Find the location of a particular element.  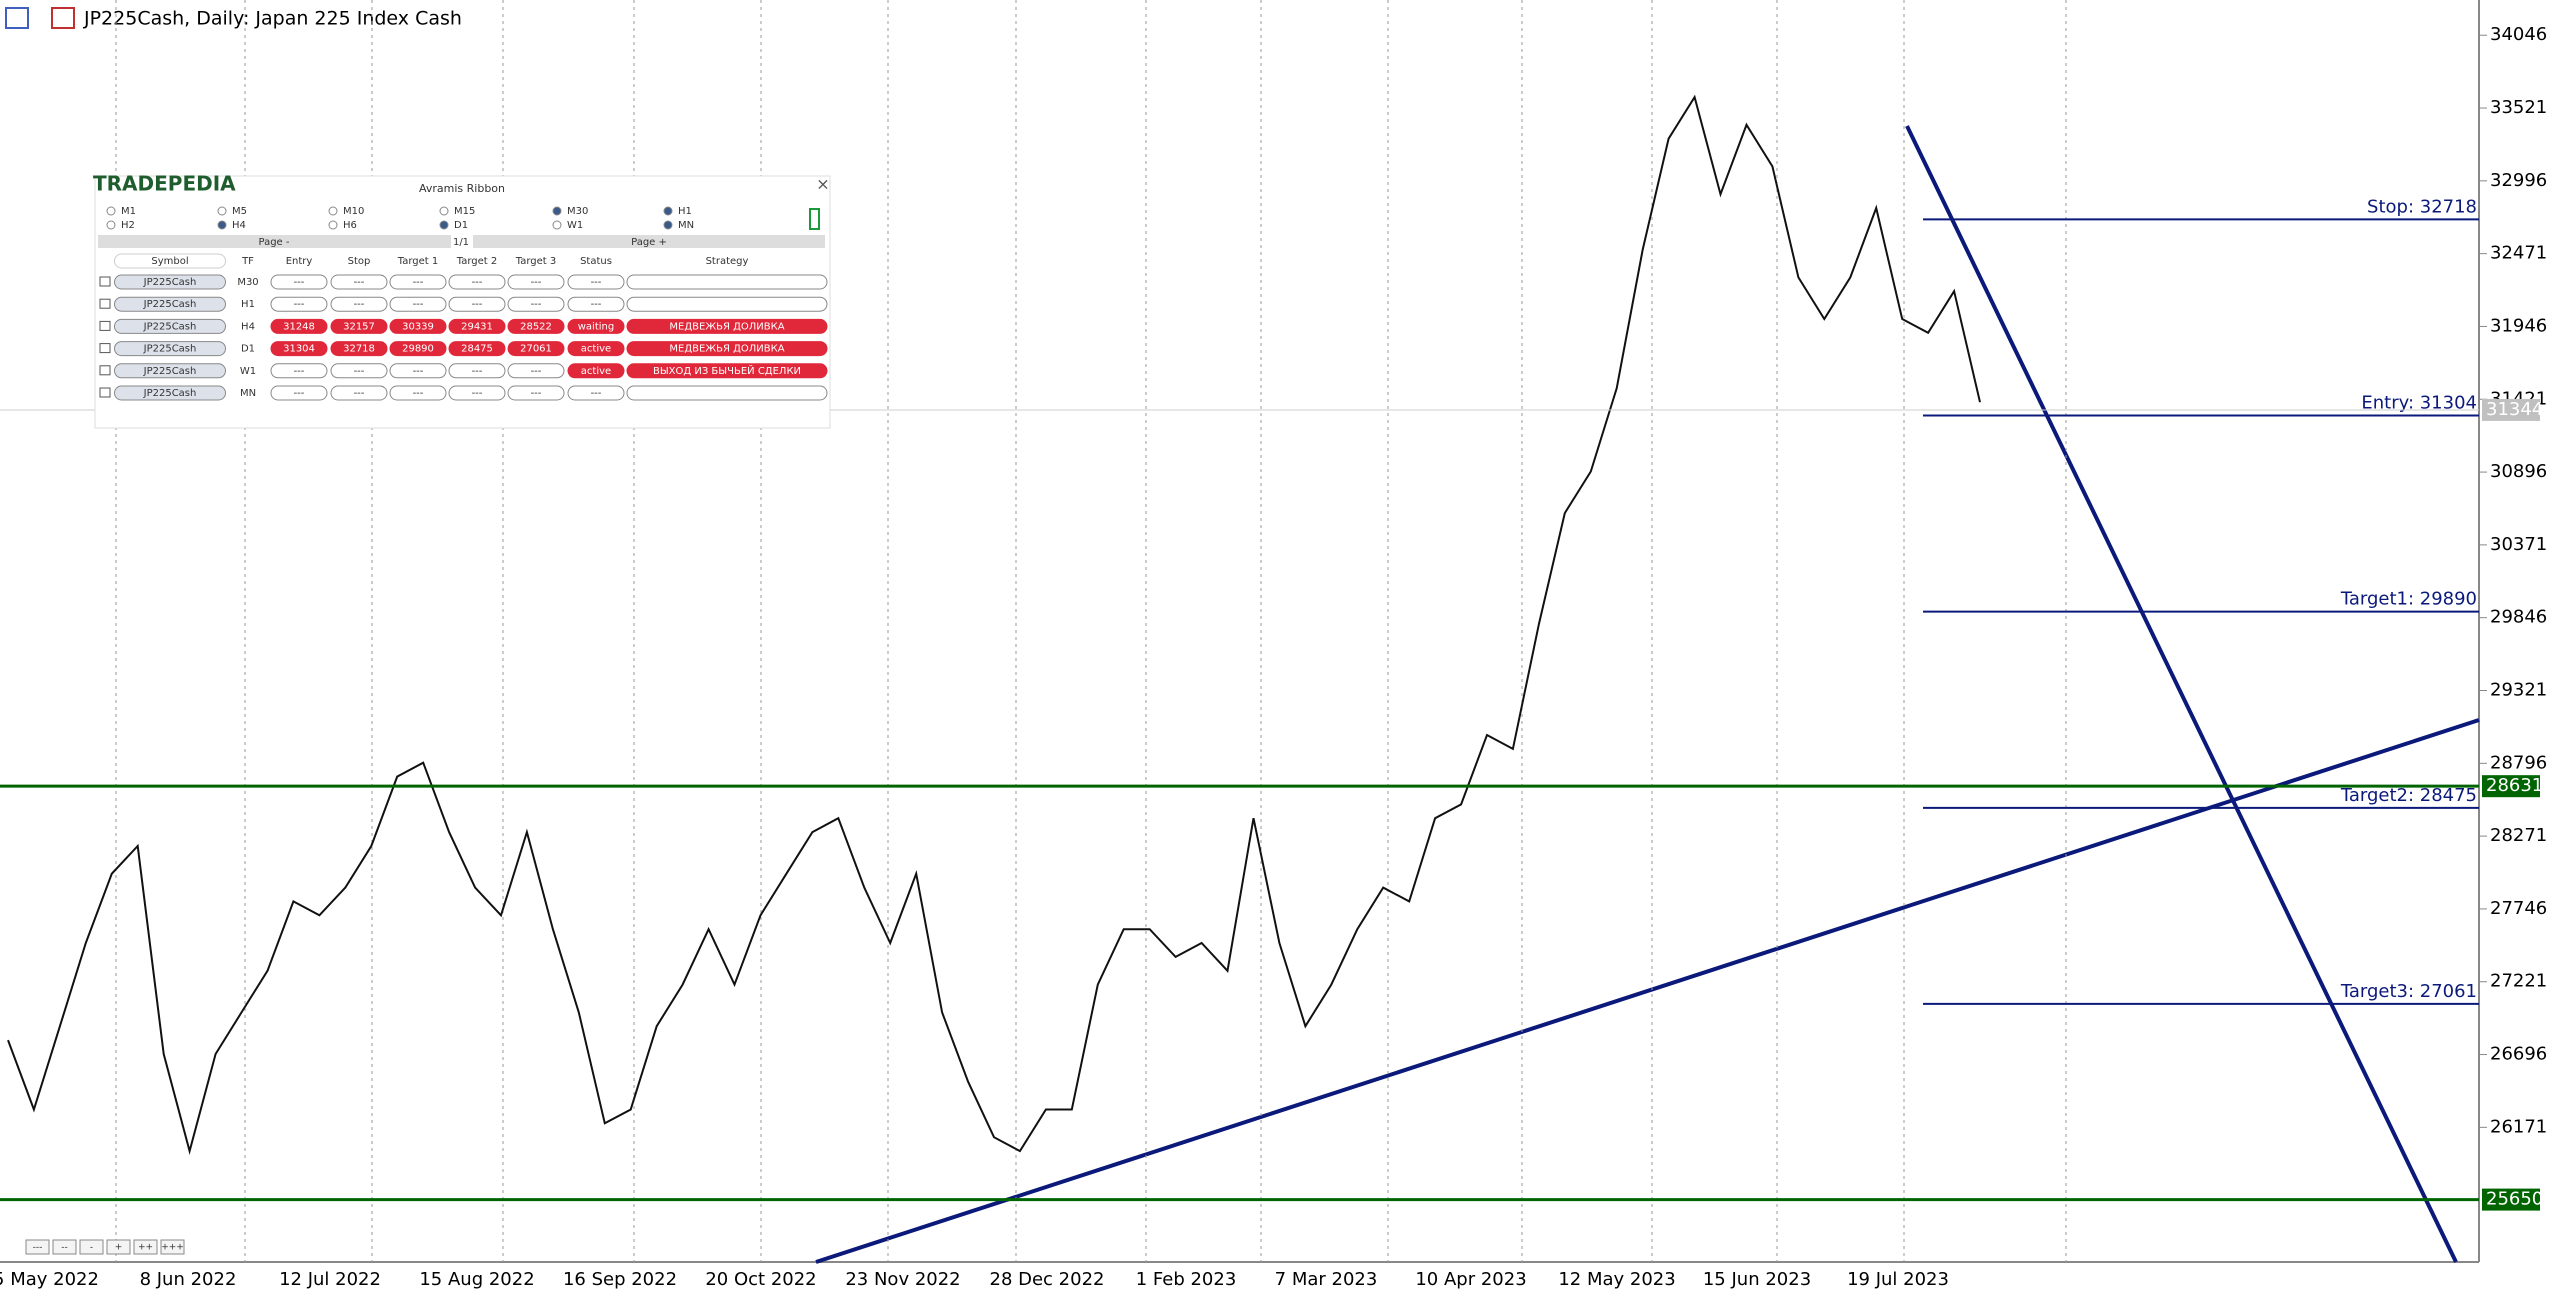

cell-text: 29890 is located at coordinates (418, 349).